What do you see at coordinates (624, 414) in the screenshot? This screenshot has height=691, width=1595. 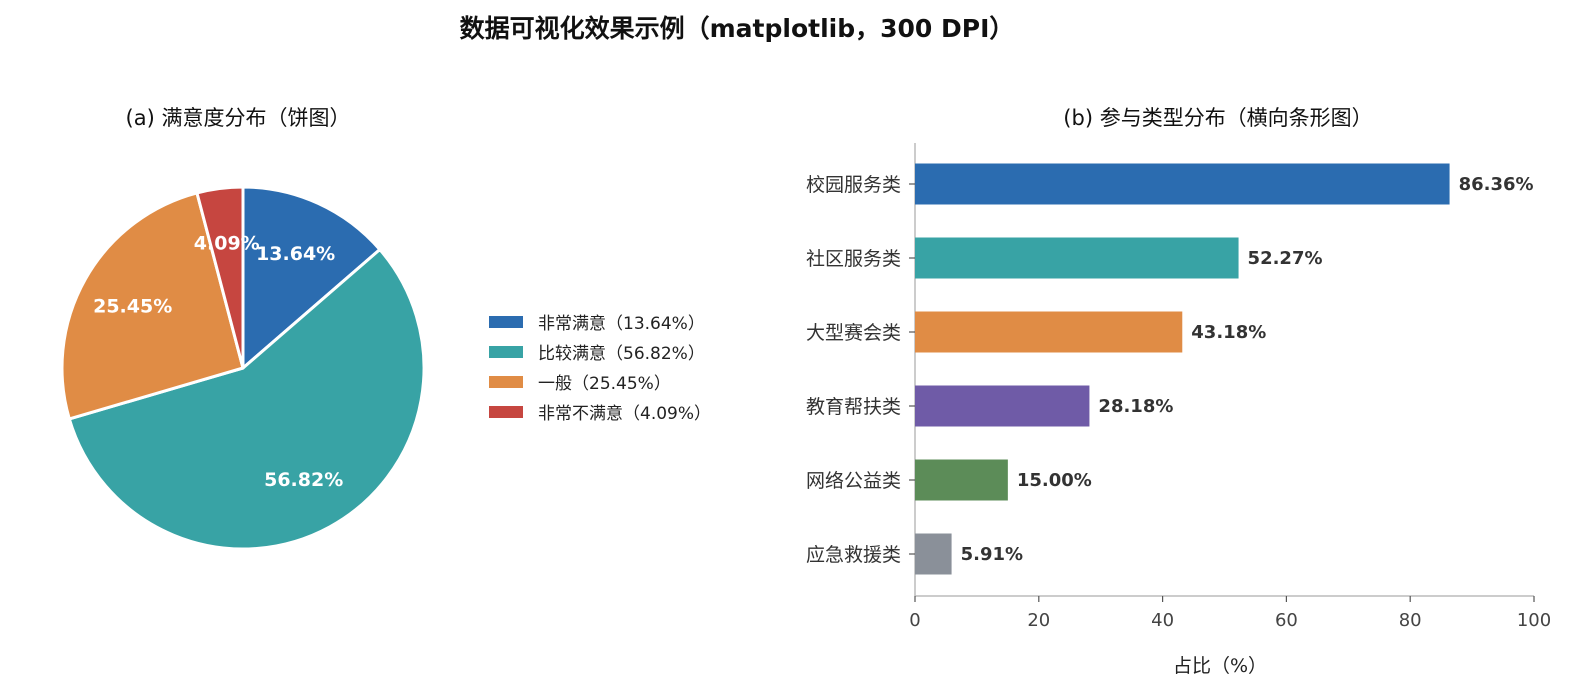 I see `legend-label: 非常不满意（4.09%）` at bounding box center [624, 414].